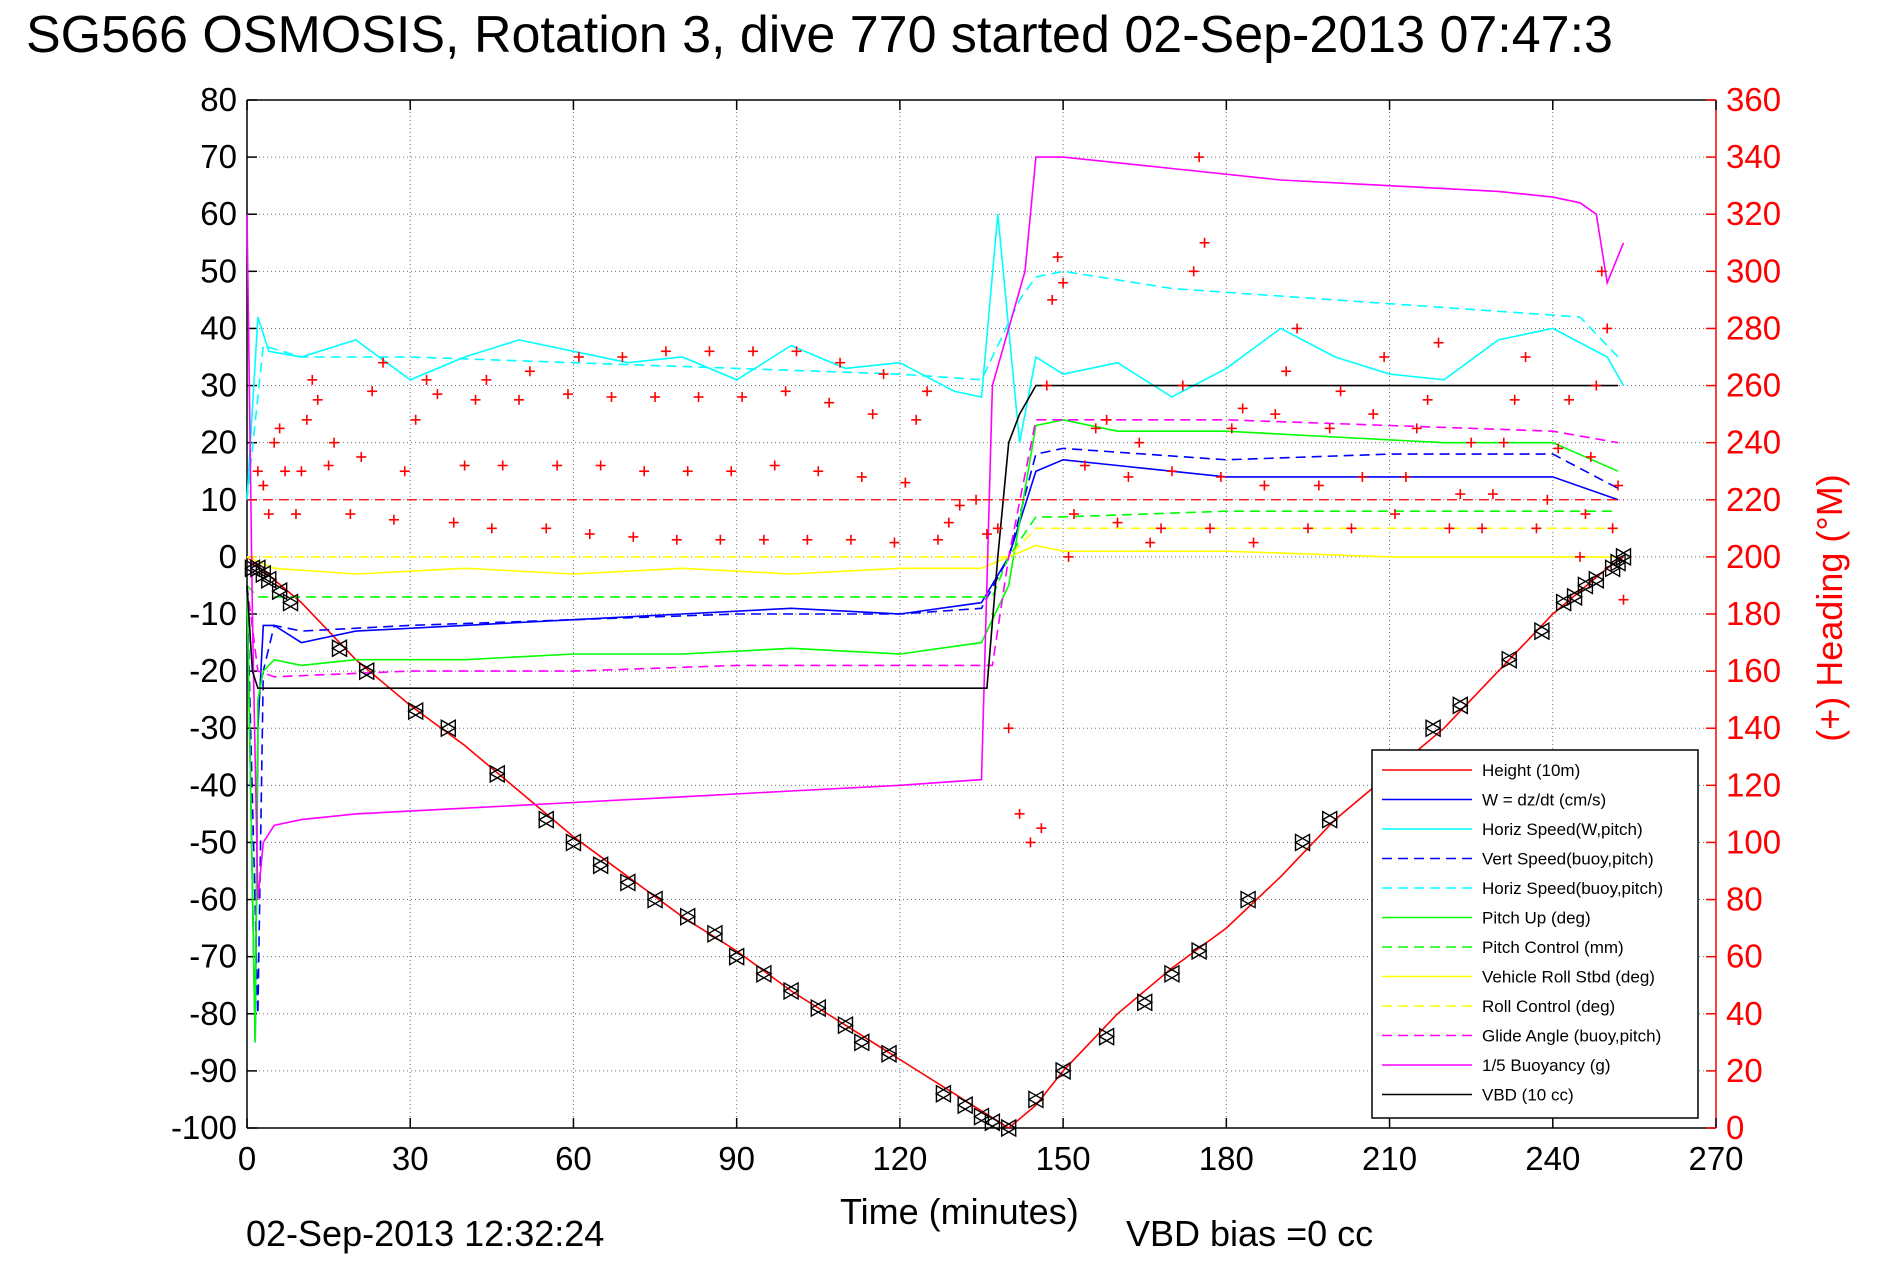 The height and width of the screenshot is (1267, 1891). What do you see at coordinates (1715, 1158) in the screenshot?
I see `x-tick-label: 270` at bounding box center [1715, 1158].